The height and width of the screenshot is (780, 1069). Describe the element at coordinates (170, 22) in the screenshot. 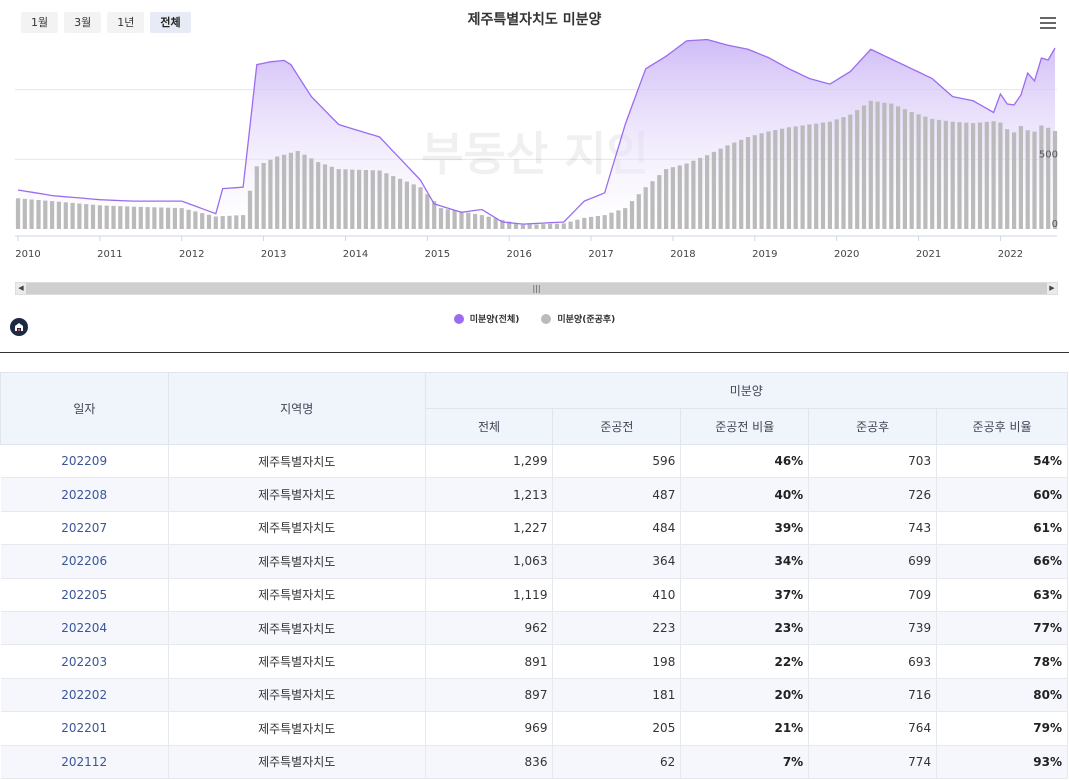

I see `range-button-all: 전체` at that location.